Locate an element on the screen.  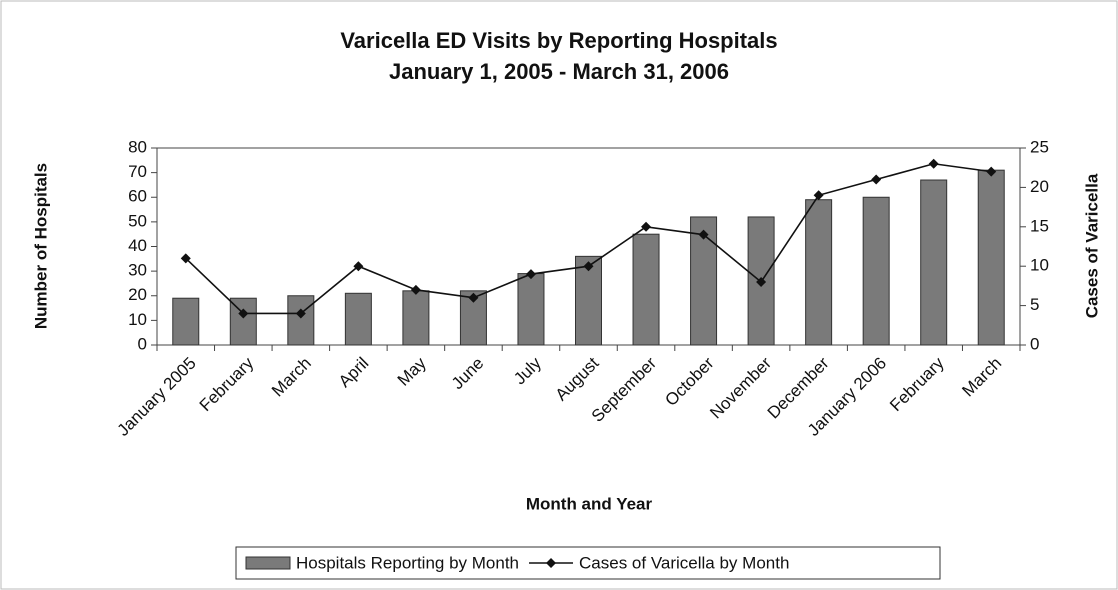
y-tick-label: 20 is located at coordinates (137, 294).